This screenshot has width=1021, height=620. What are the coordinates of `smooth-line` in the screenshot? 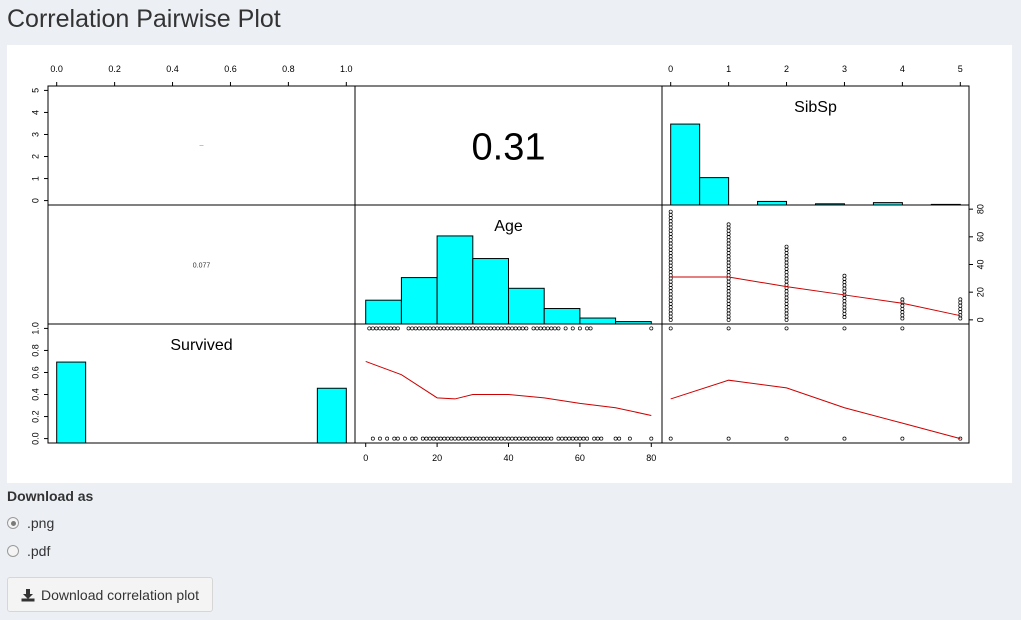 It's located at (815, 409).